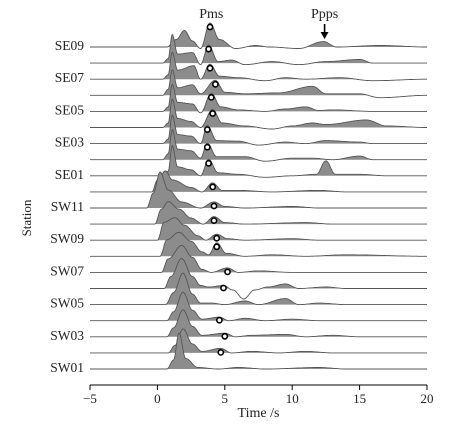 The image size is (453, 433). I want to click on trace-line-sw12, so click(258, 181).